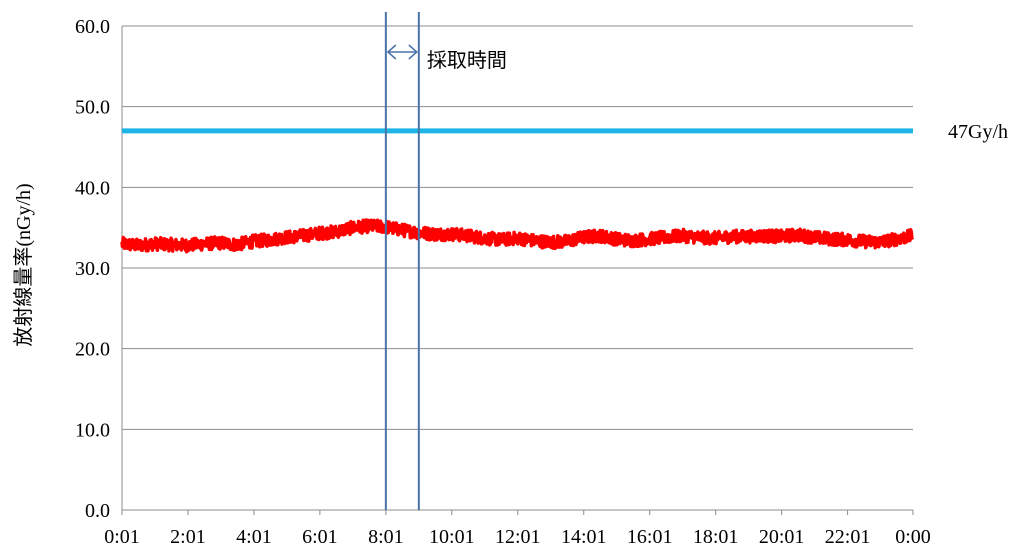 This screenshot has width=1027, height=556. What do you see at coordinates (391, 52) in the screenshot?
I see `sampling-arrow-left-head` at bounding box center [391, 52].